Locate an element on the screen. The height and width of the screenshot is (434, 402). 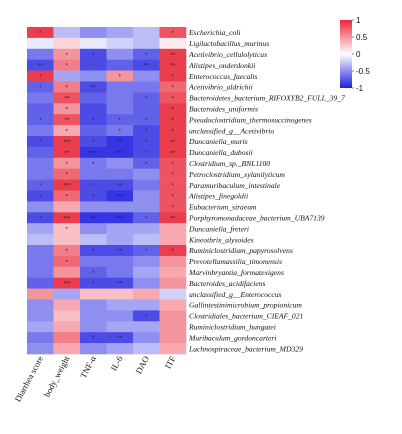
row-label-bacteroides-uniformis: Bacteroides_uniformis is located at coordinates (223, 108).